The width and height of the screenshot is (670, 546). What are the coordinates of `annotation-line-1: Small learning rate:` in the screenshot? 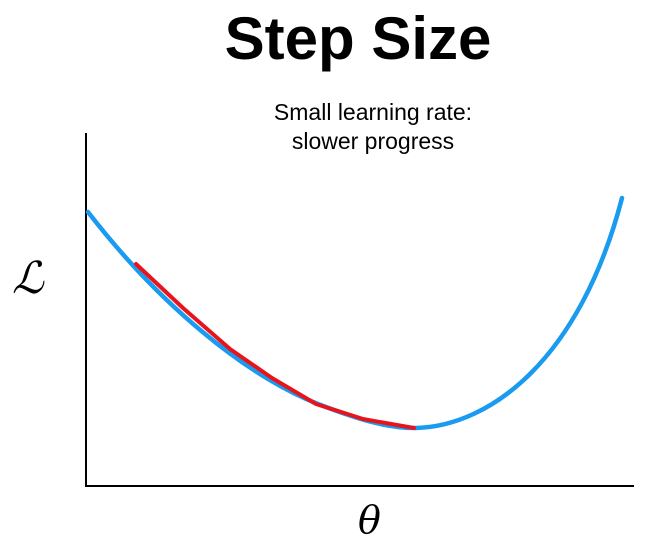 It's located at (373, 112).